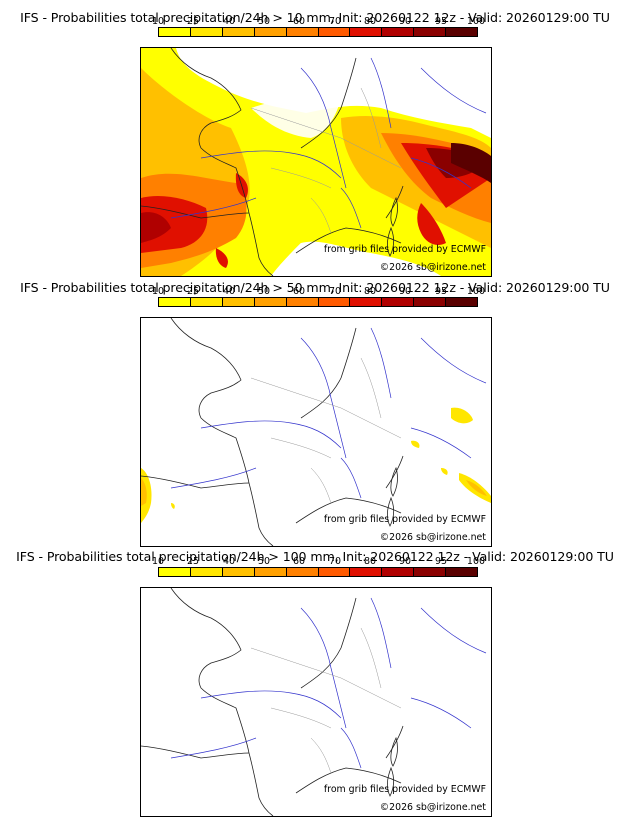  I want to click on precip-shading, so click(316, 465).